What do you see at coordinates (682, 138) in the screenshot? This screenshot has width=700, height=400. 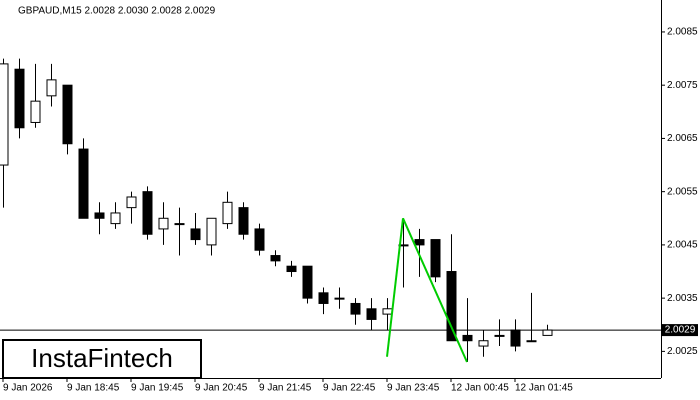 I see `y-tick-label: 2.0065` at bounding box center [682, 138].